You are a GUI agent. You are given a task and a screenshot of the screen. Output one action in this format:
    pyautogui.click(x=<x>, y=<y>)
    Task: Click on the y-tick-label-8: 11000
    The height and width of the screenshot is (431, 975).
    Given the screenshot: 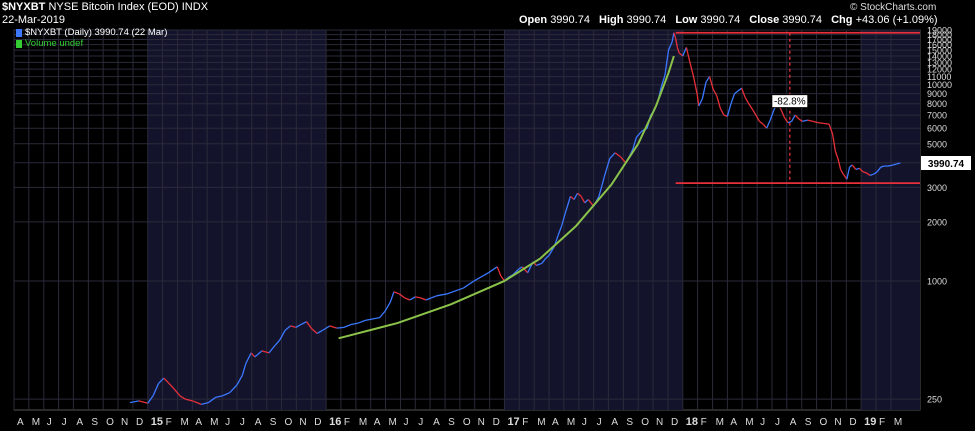 What is the action you would take?
    pyautogui.click(x=939, y=77)
    